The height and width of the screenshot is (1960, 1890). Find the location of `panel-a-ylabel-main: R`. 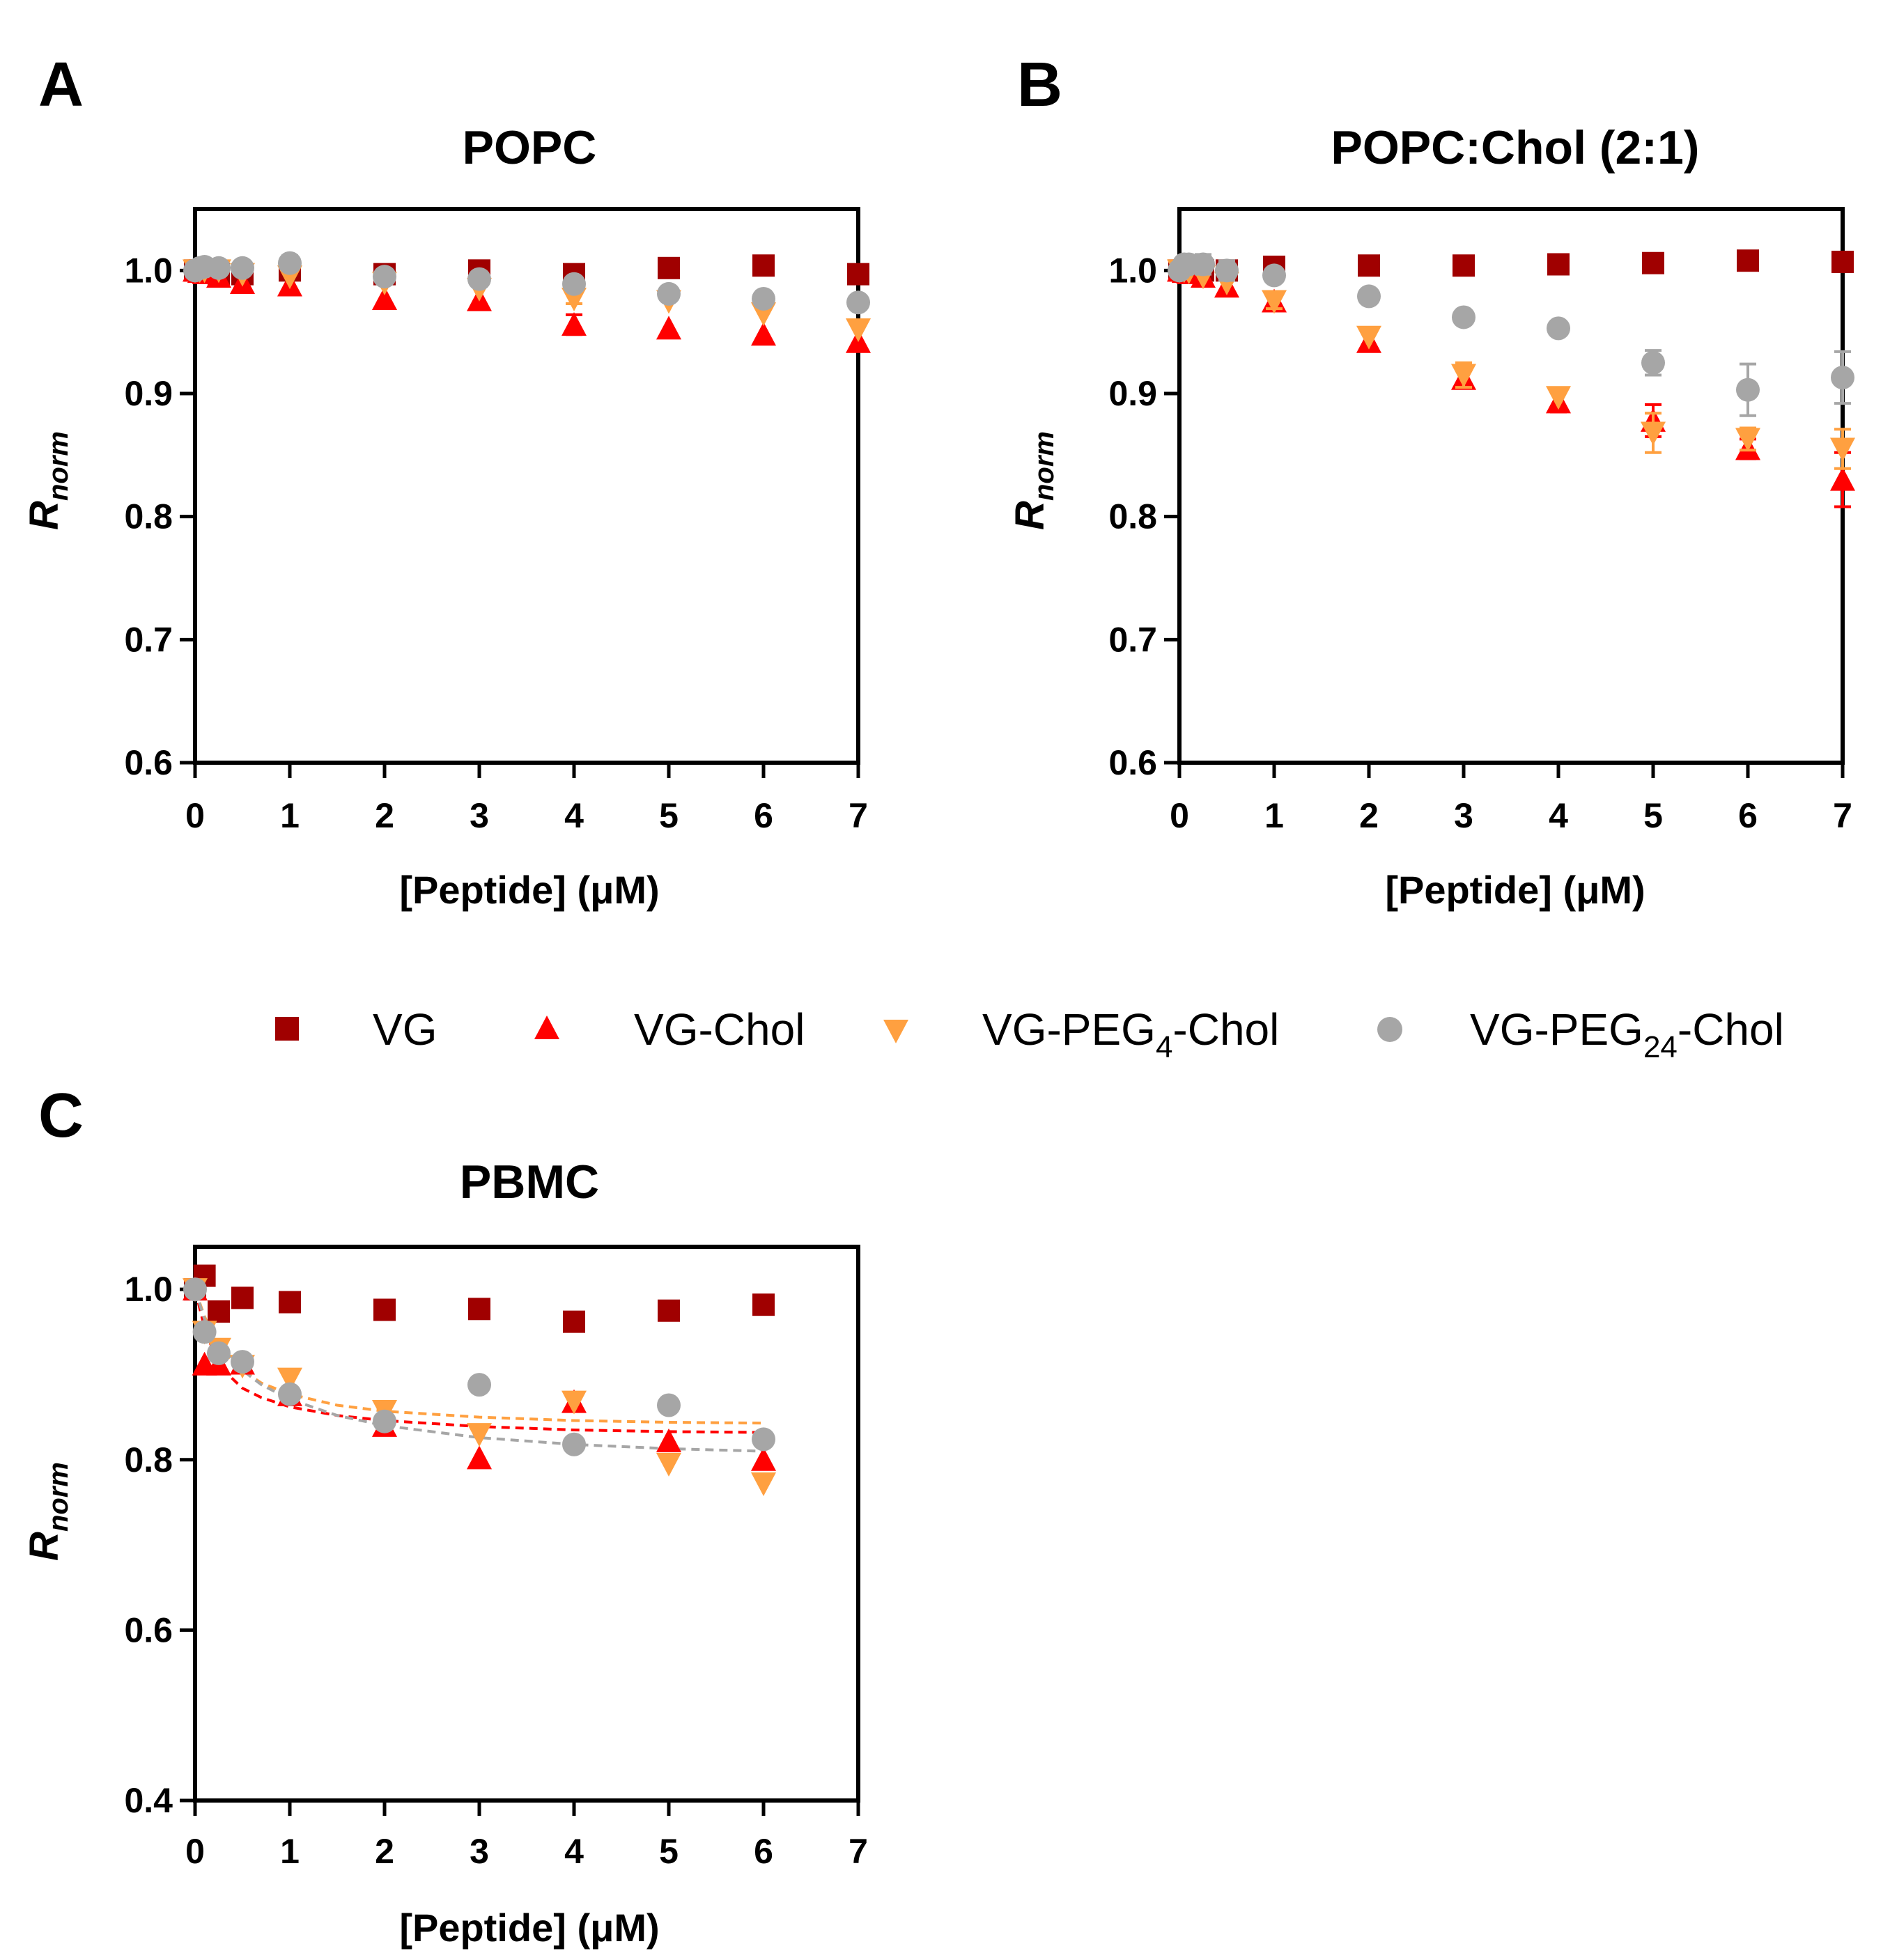

panel-a-ylabel-main: R is located at coordinates (45, 515).